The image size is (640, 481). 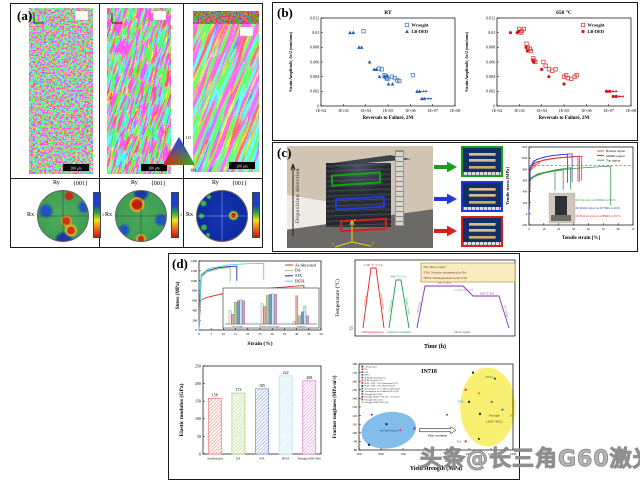 What do you see at coordinates (354, 381) in the screenshot?
I see `svg-text: 160` at bounding box center [354, 381].